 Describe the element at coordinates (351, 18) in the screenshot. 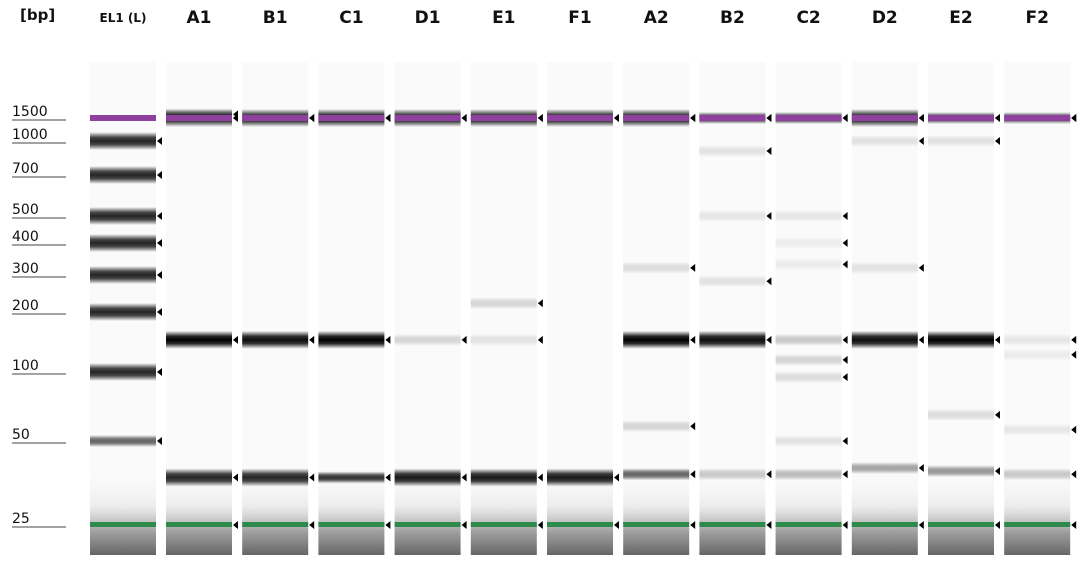

I see `sample-lane-label: C1` at that location.